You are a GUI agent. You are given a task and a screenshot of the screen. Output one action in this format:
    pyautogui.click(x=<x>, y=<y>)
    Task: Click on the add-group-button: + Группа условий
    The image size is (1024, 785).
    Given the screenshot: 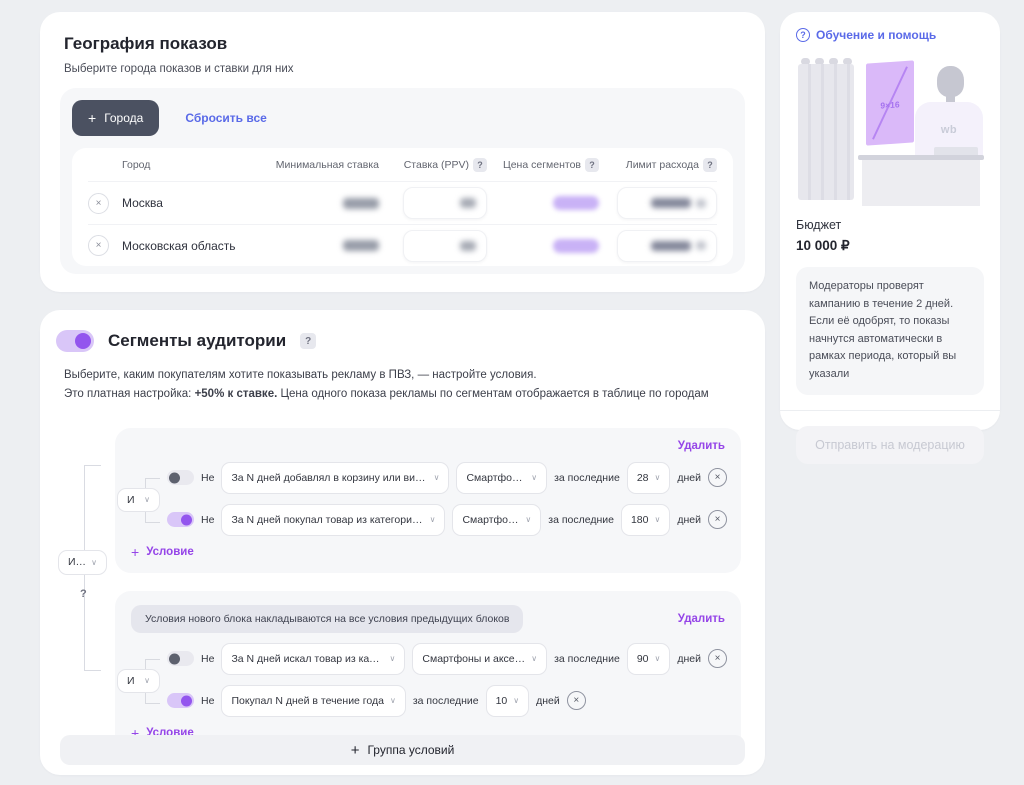 What is the action you would take?
    pyautogui.click(x=402, y=750)
    